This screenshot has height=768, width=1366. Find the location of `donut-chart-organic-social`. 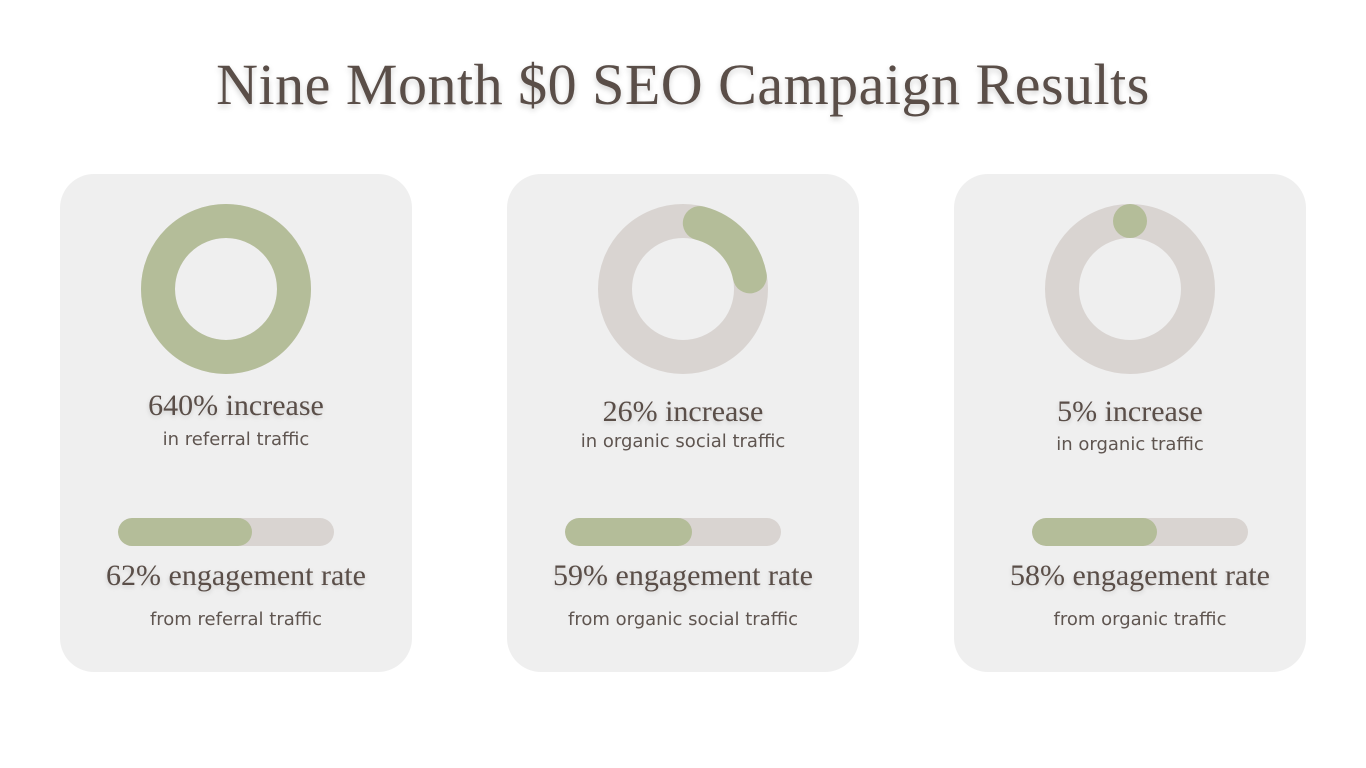

donut-chart-organic-social is located at coordinates (683, 289).